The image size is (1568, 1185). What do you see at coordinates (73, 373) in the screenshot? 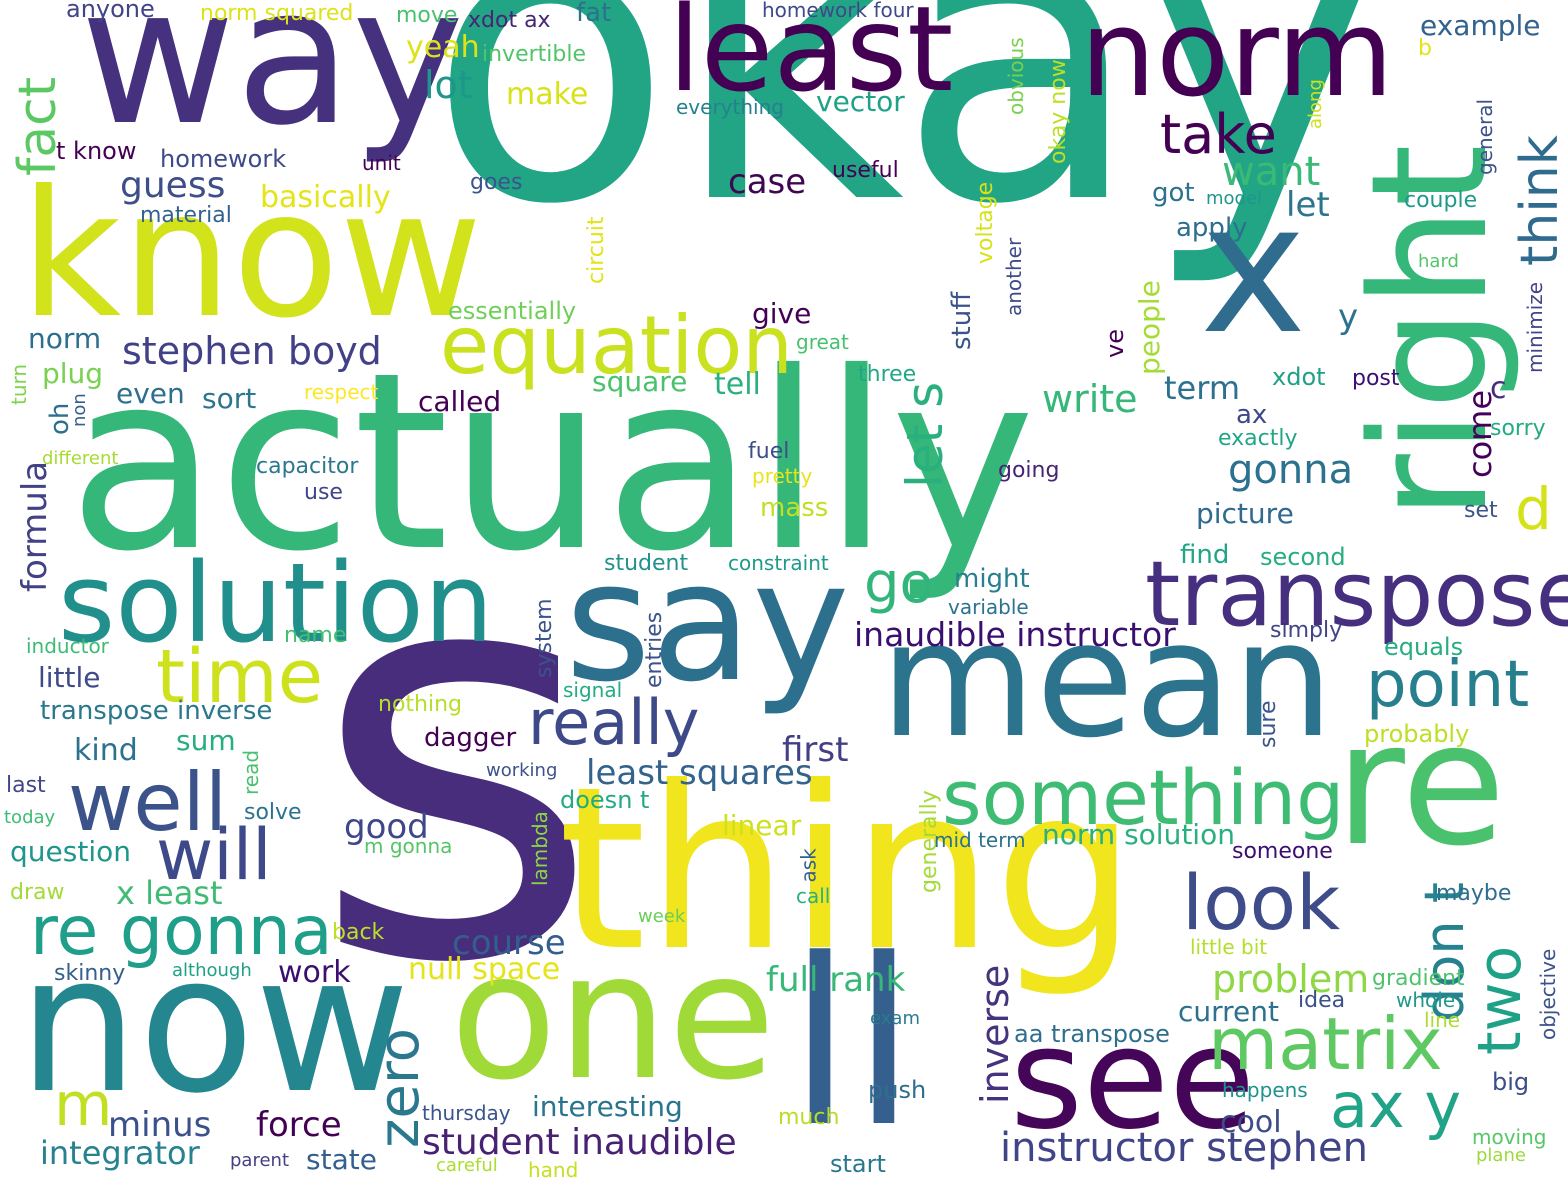
I see `word-plug: plug` at bounding box center [73, 373].